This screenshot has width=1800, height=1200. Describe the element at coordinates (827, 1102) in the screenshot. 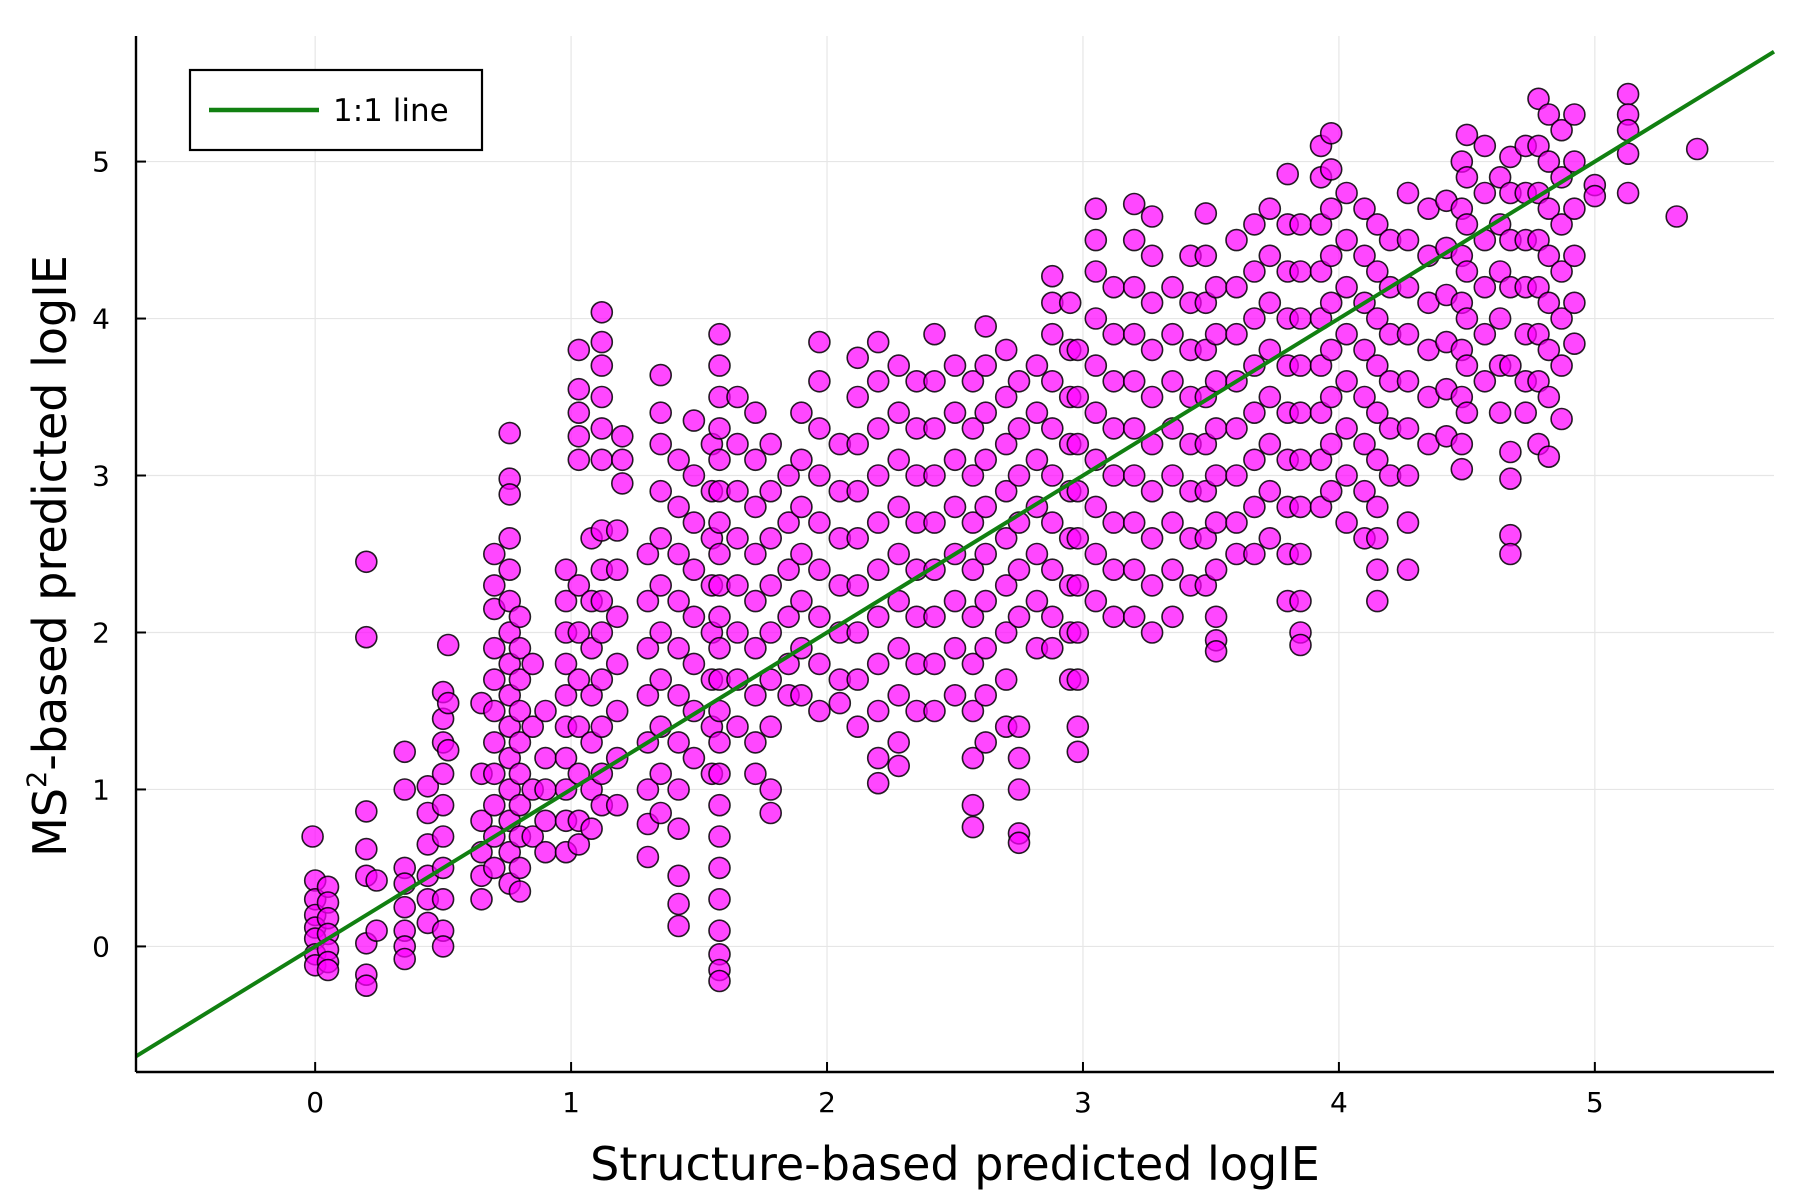

I see `x-tick-label: 2` at that location.